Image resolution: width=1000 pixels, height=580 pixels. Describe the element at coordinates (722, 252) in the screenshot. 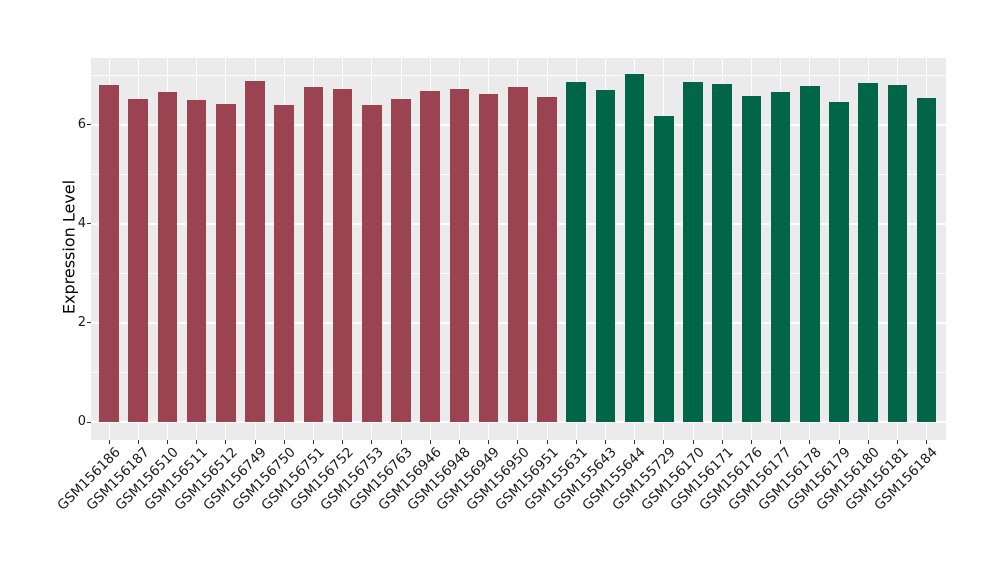

I see `bar-GSM156171` at that location.